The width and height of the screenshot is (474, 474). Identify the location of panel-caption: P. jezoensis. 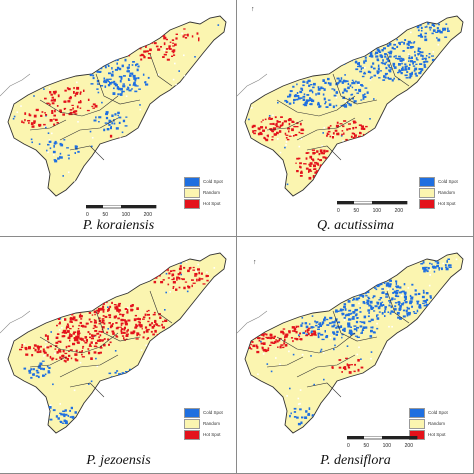
(118, 460).